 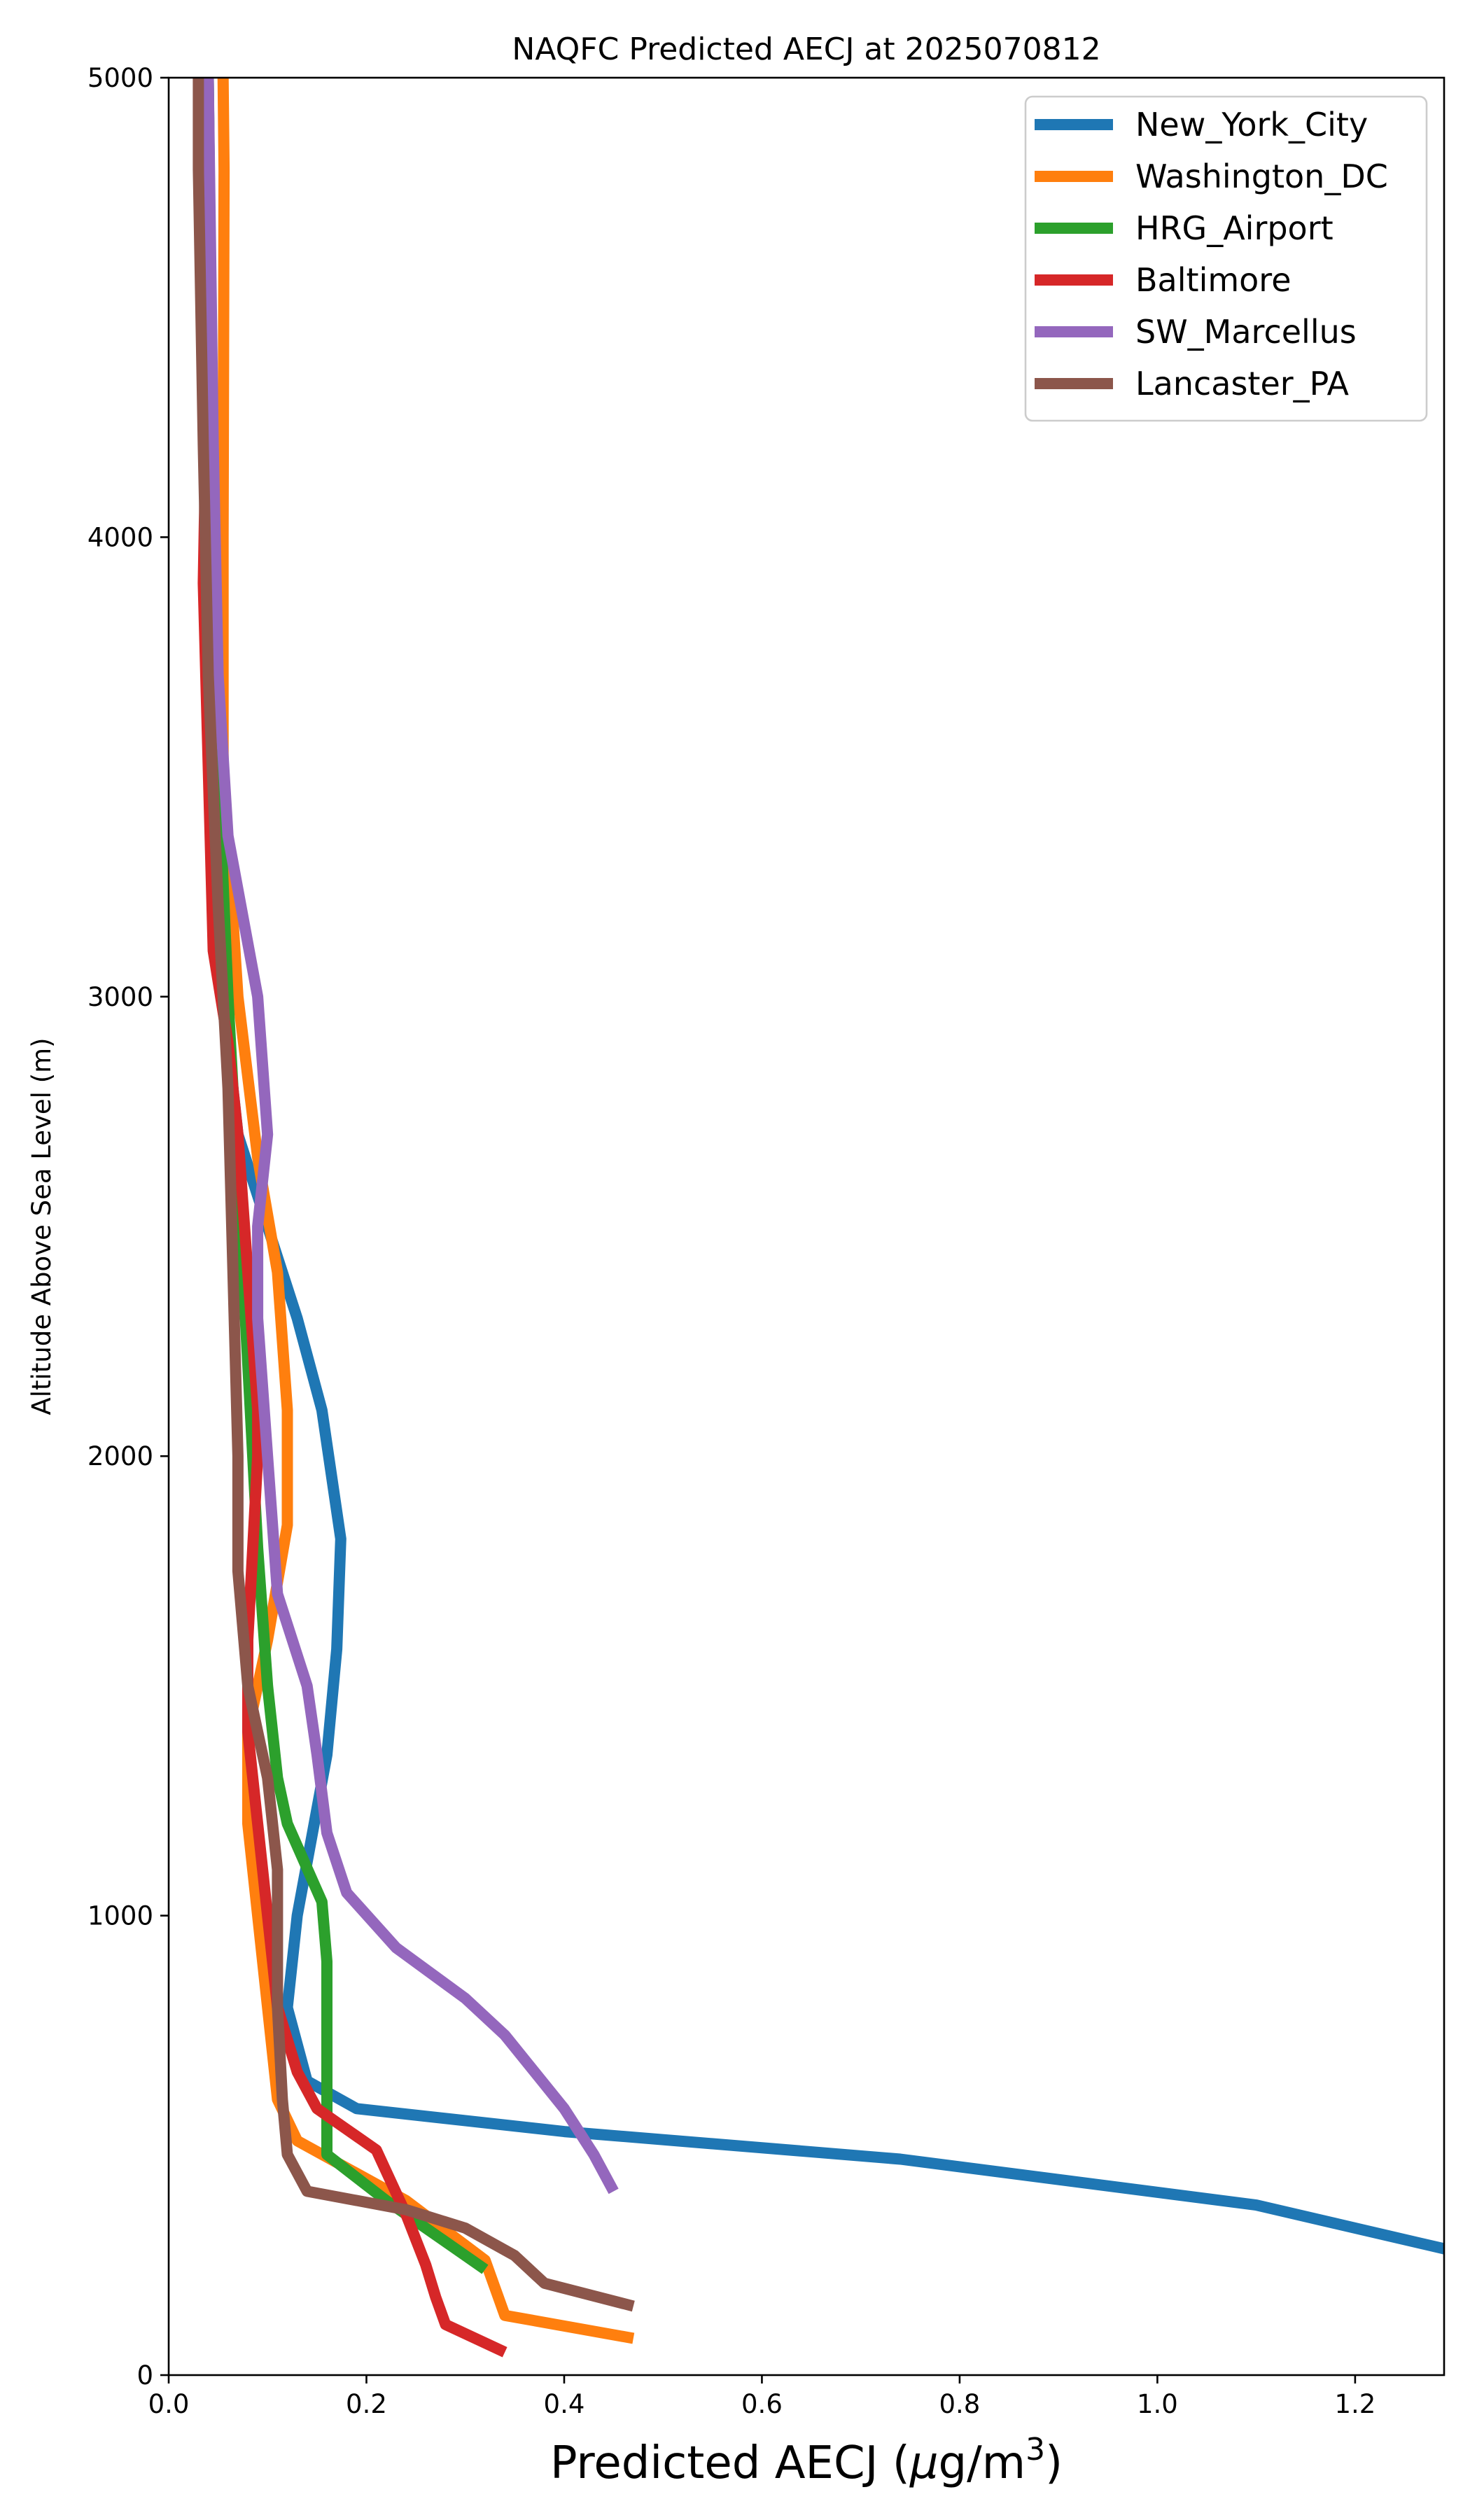 I want to click on x-tick-label: 0.2, so click(x=366, y=2404).